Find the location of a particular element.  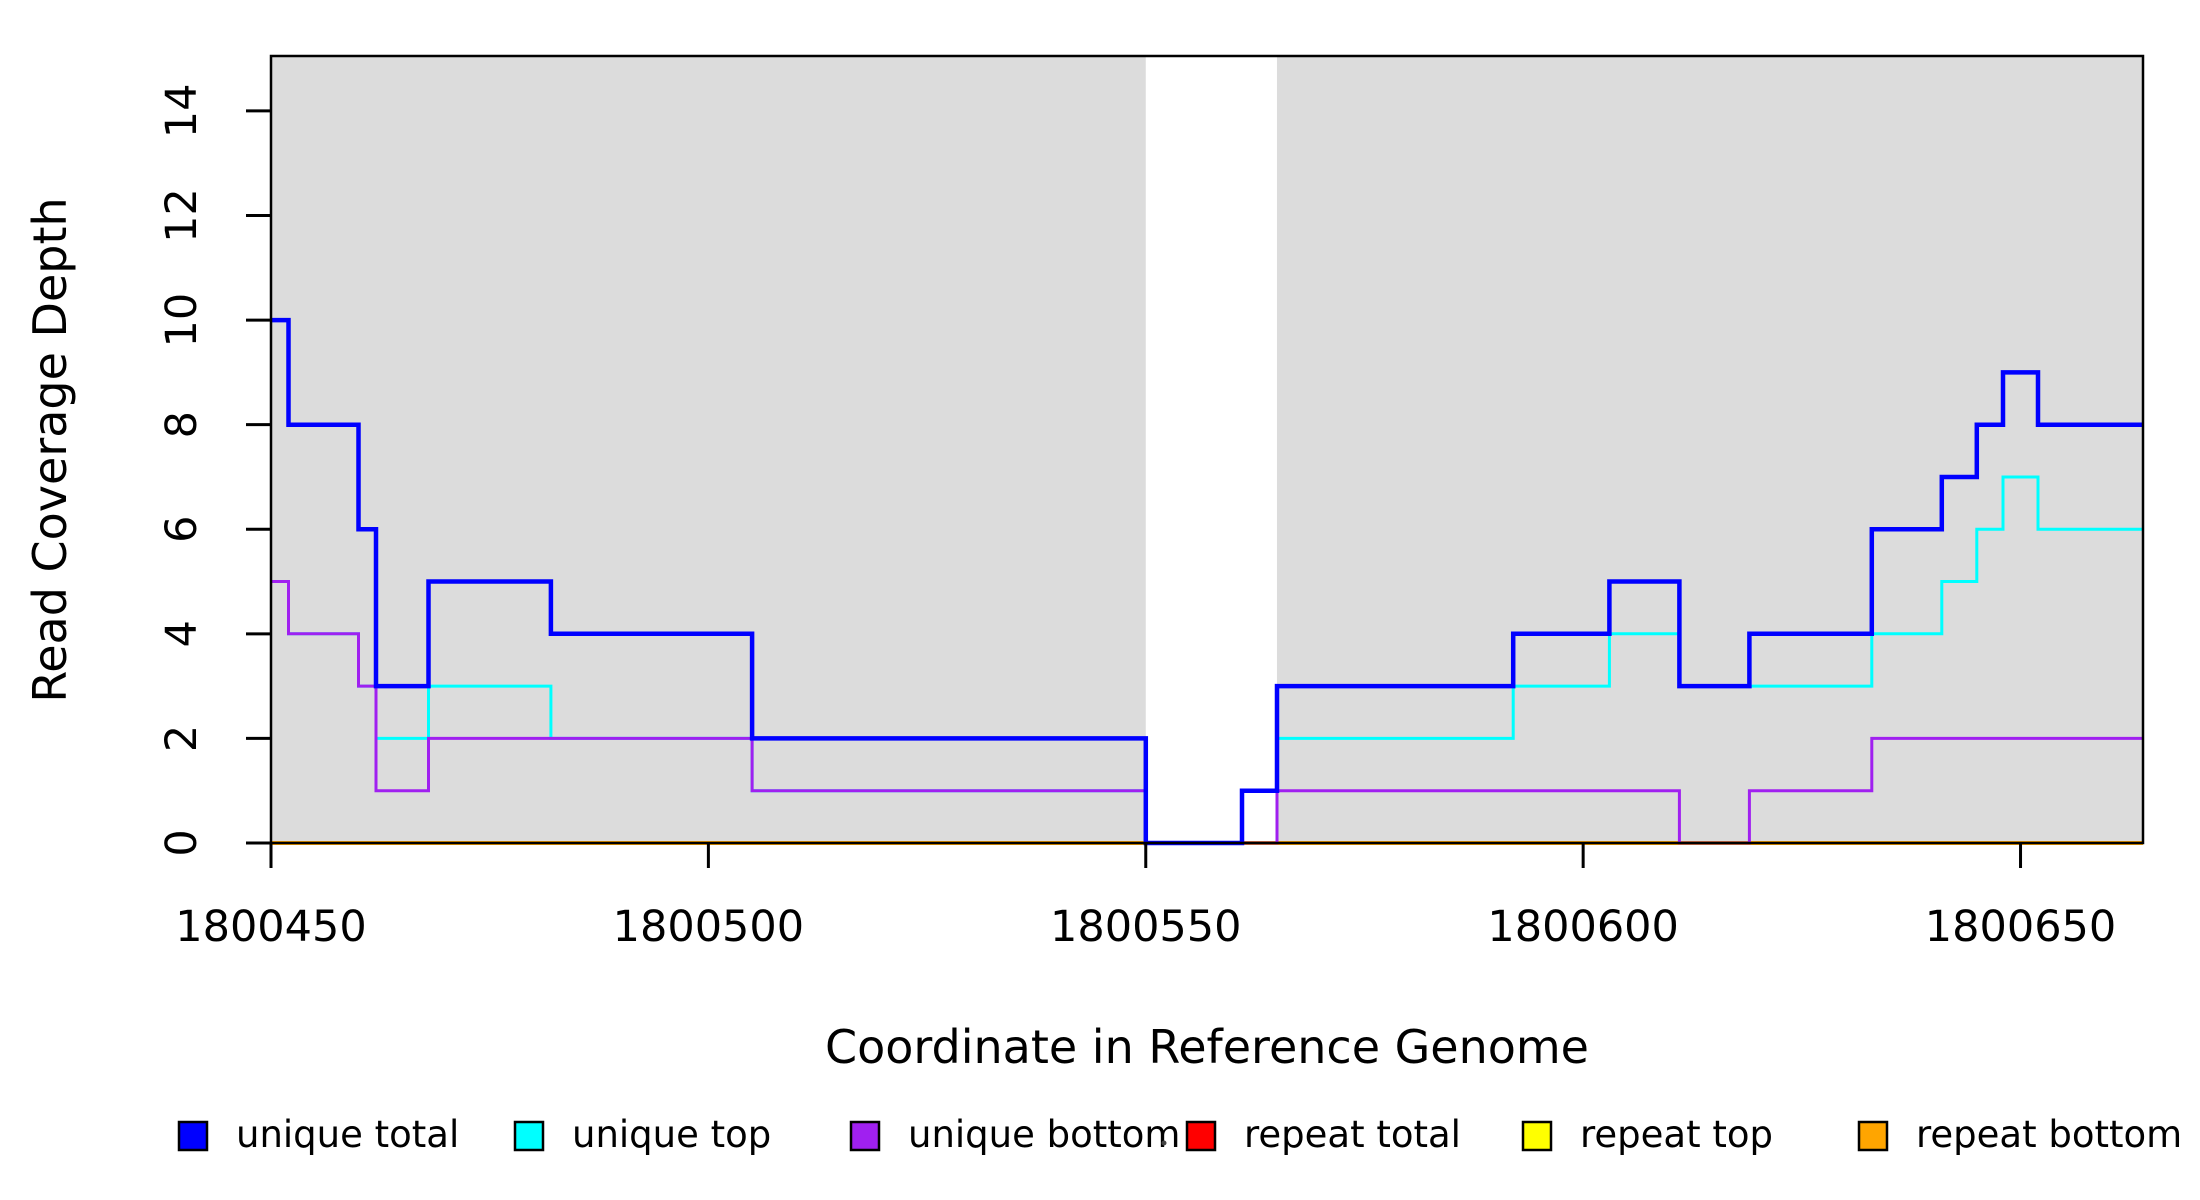

y-tick-label: 8 is located at coordinates (182, 424).